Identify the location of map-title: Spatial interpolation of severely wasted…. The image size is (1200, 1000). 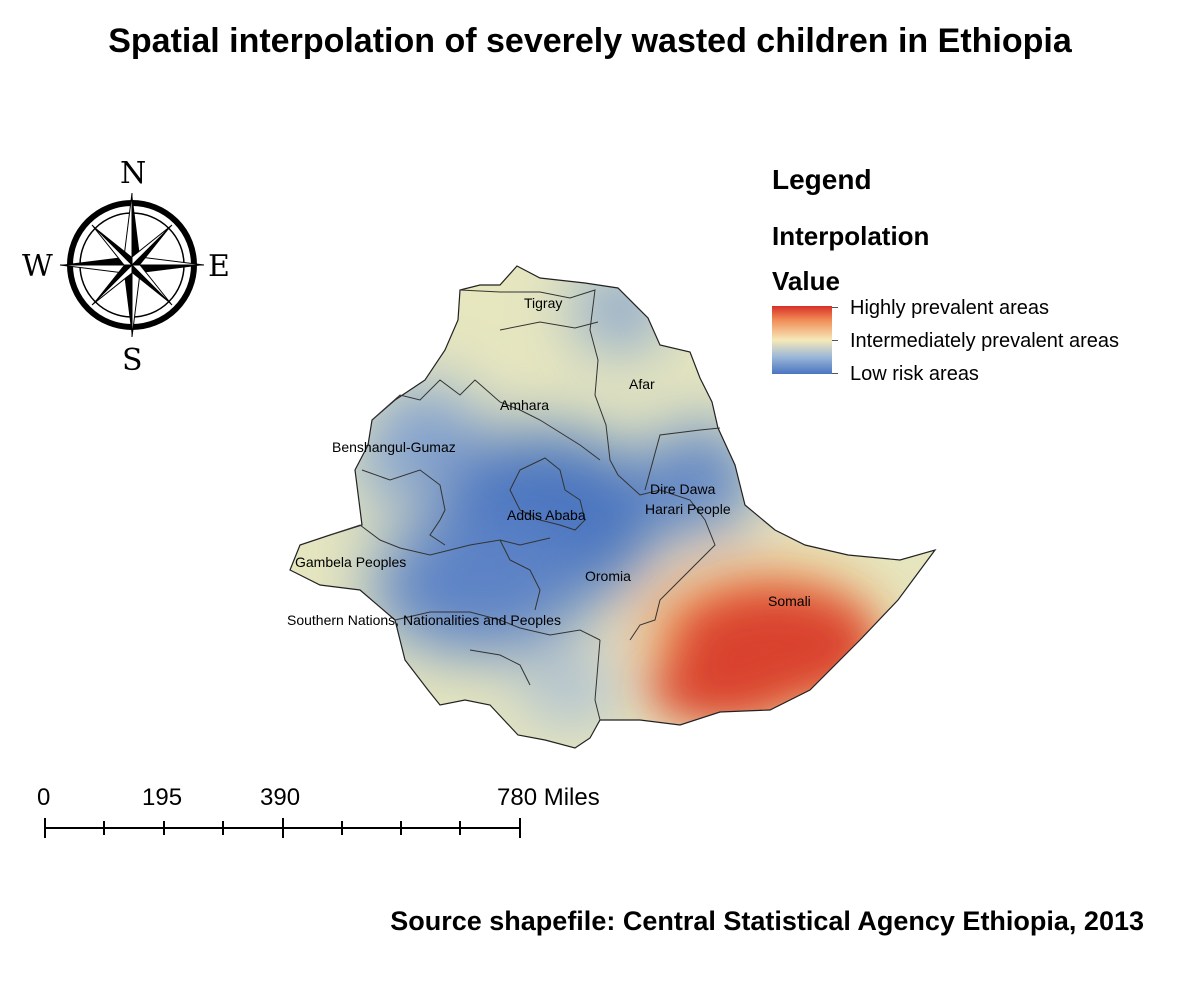
(590, 41).